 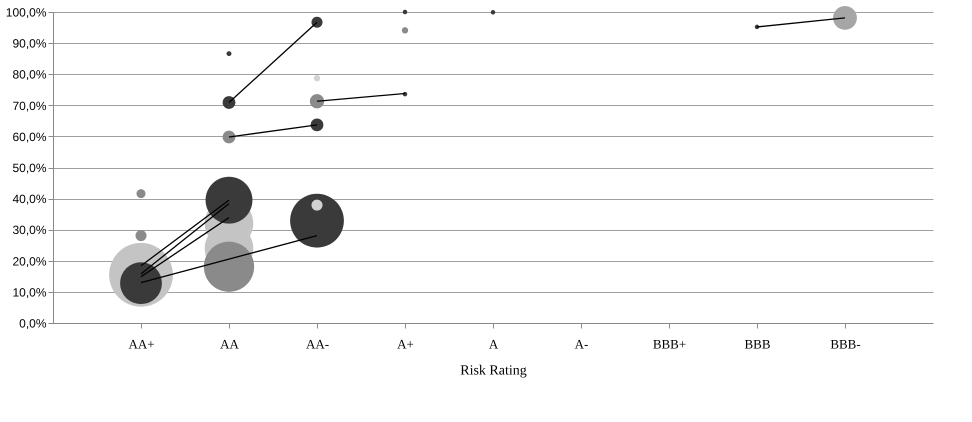 What do you see at coordinates (33, 323) in the screenshot?
I see `y-tick-label: 0,0%` at bounding box center [33, 323].